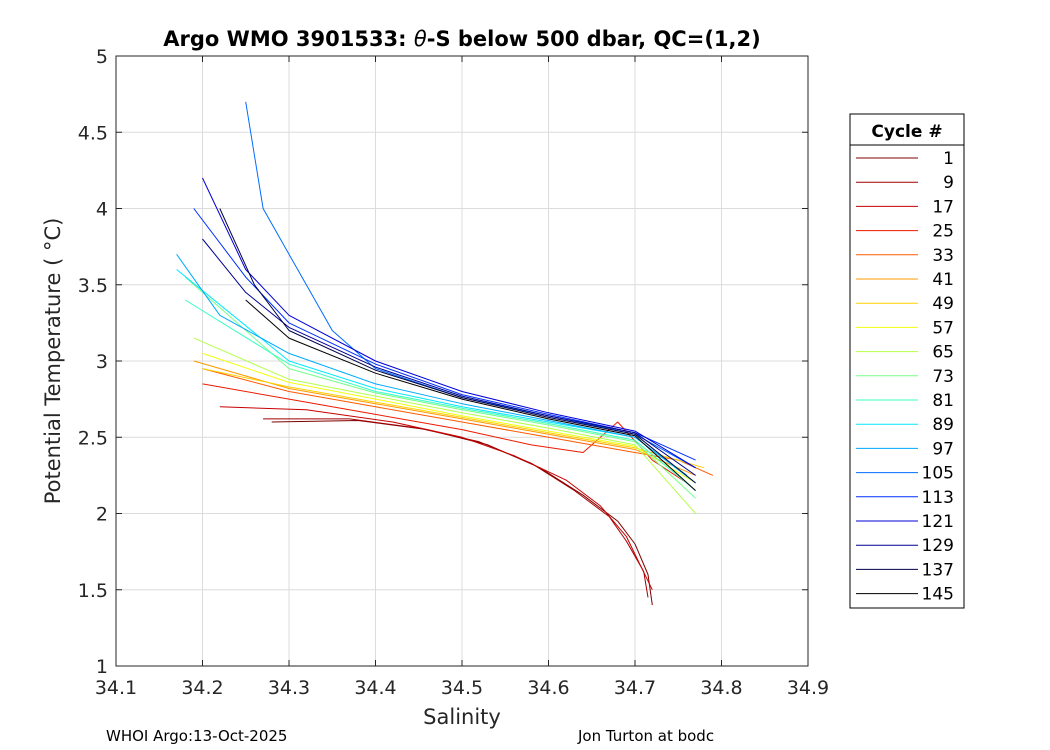 This screenshot has height=750, width=1050. What do you see at coordinates (93, 438) in the screenshot?
I see `y-tick-label: 2.5` at bounding box center [93, 438].